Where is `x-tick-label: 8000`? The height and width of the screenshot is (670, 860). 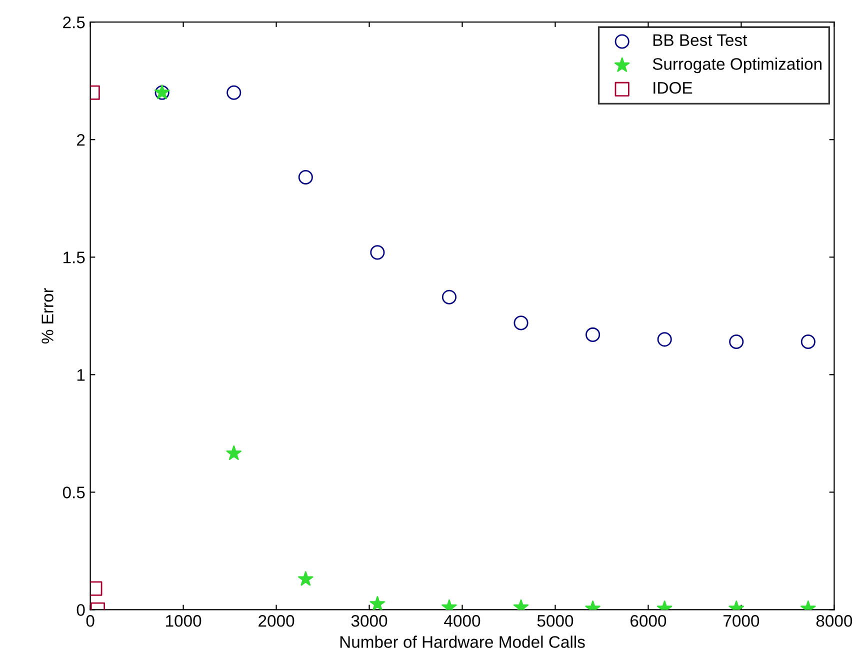 x-tick-label: 8000 is located at coordinates (834, 621).